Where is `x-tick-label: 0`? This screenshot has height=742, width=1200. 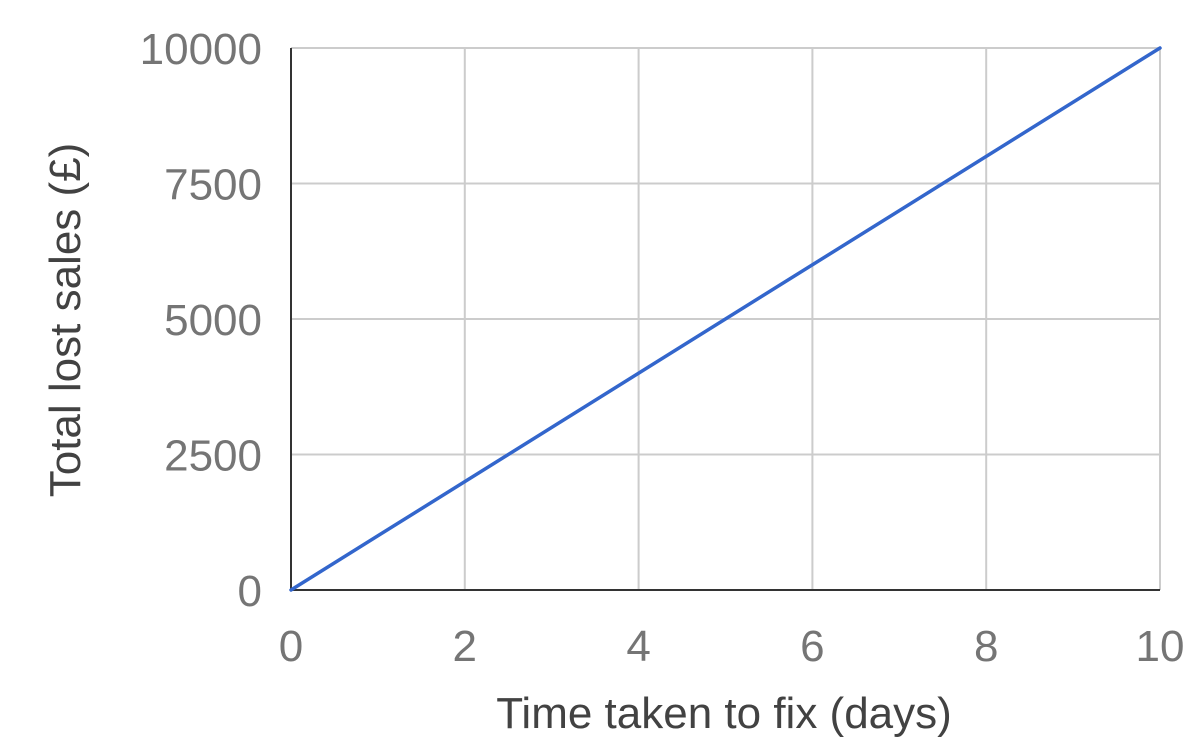 x-tick-label: 0 is located at coordinates (291, 646).